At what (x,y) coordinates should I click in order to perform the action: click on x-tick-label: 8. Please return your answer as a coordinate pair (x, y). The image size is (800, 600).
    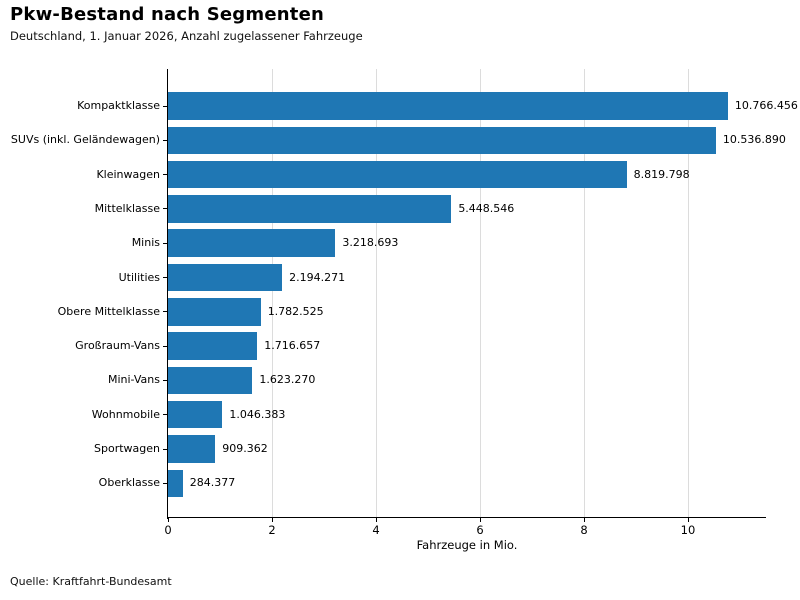
    Looking at the image, I should click on (584, 530).